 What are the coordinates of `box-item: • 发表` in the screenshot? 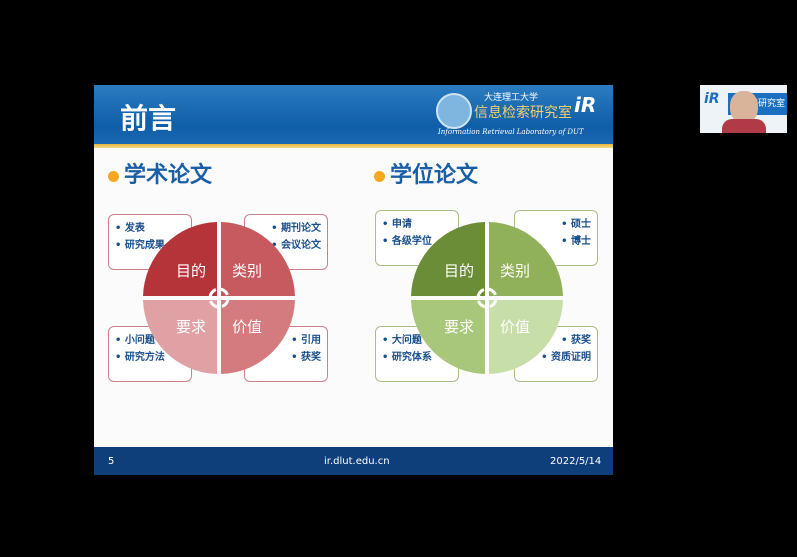 It's located at (130, 228).